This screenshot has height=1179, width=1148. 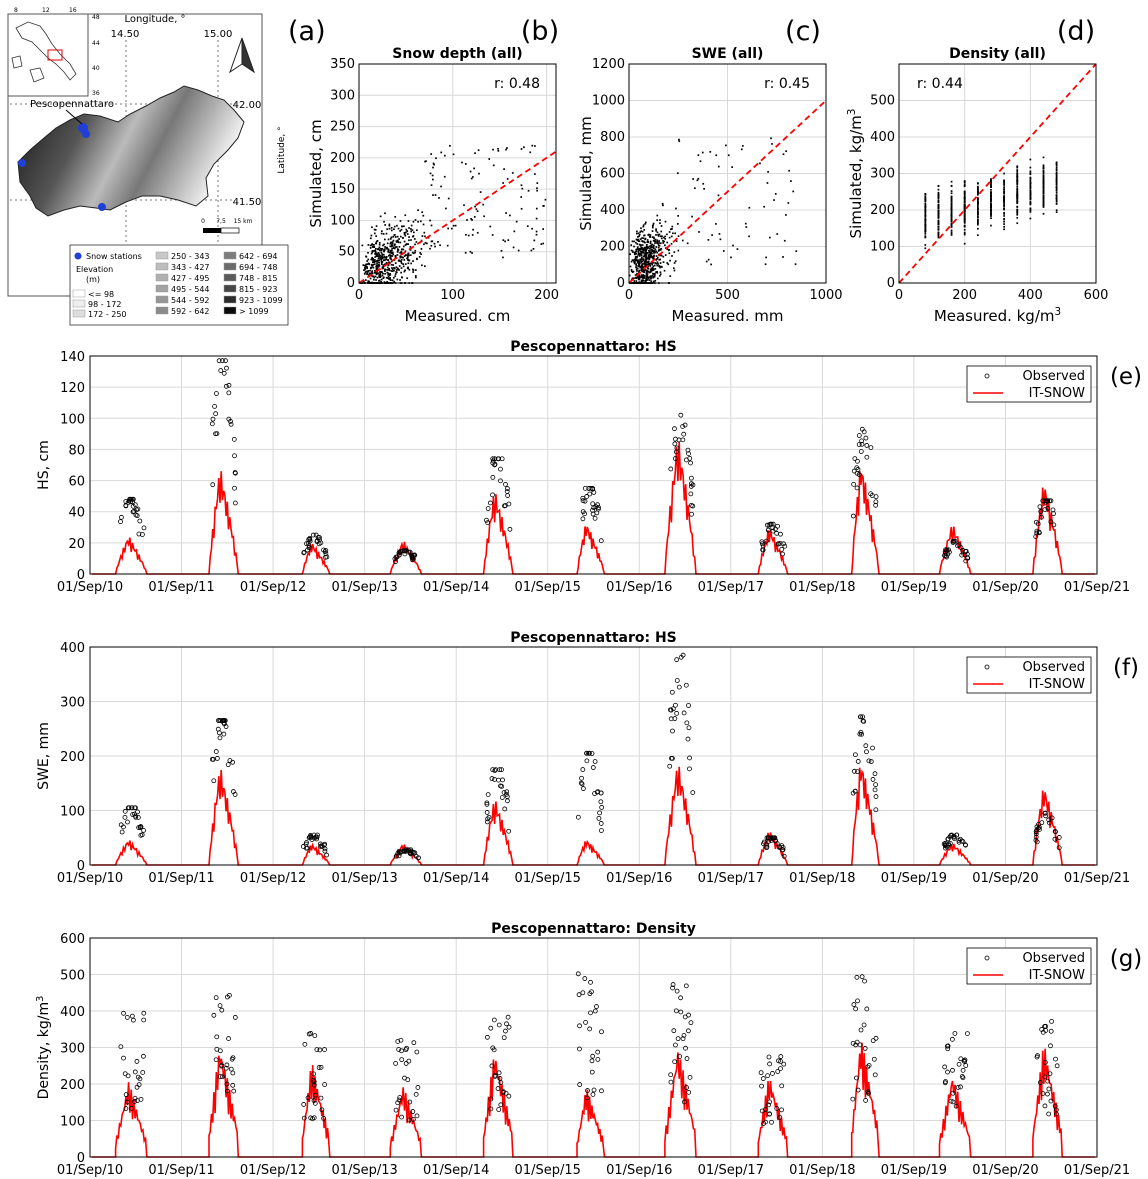 I want to click on x-tick-label: 01/Sep/20, so click(x=1005, y=1170).